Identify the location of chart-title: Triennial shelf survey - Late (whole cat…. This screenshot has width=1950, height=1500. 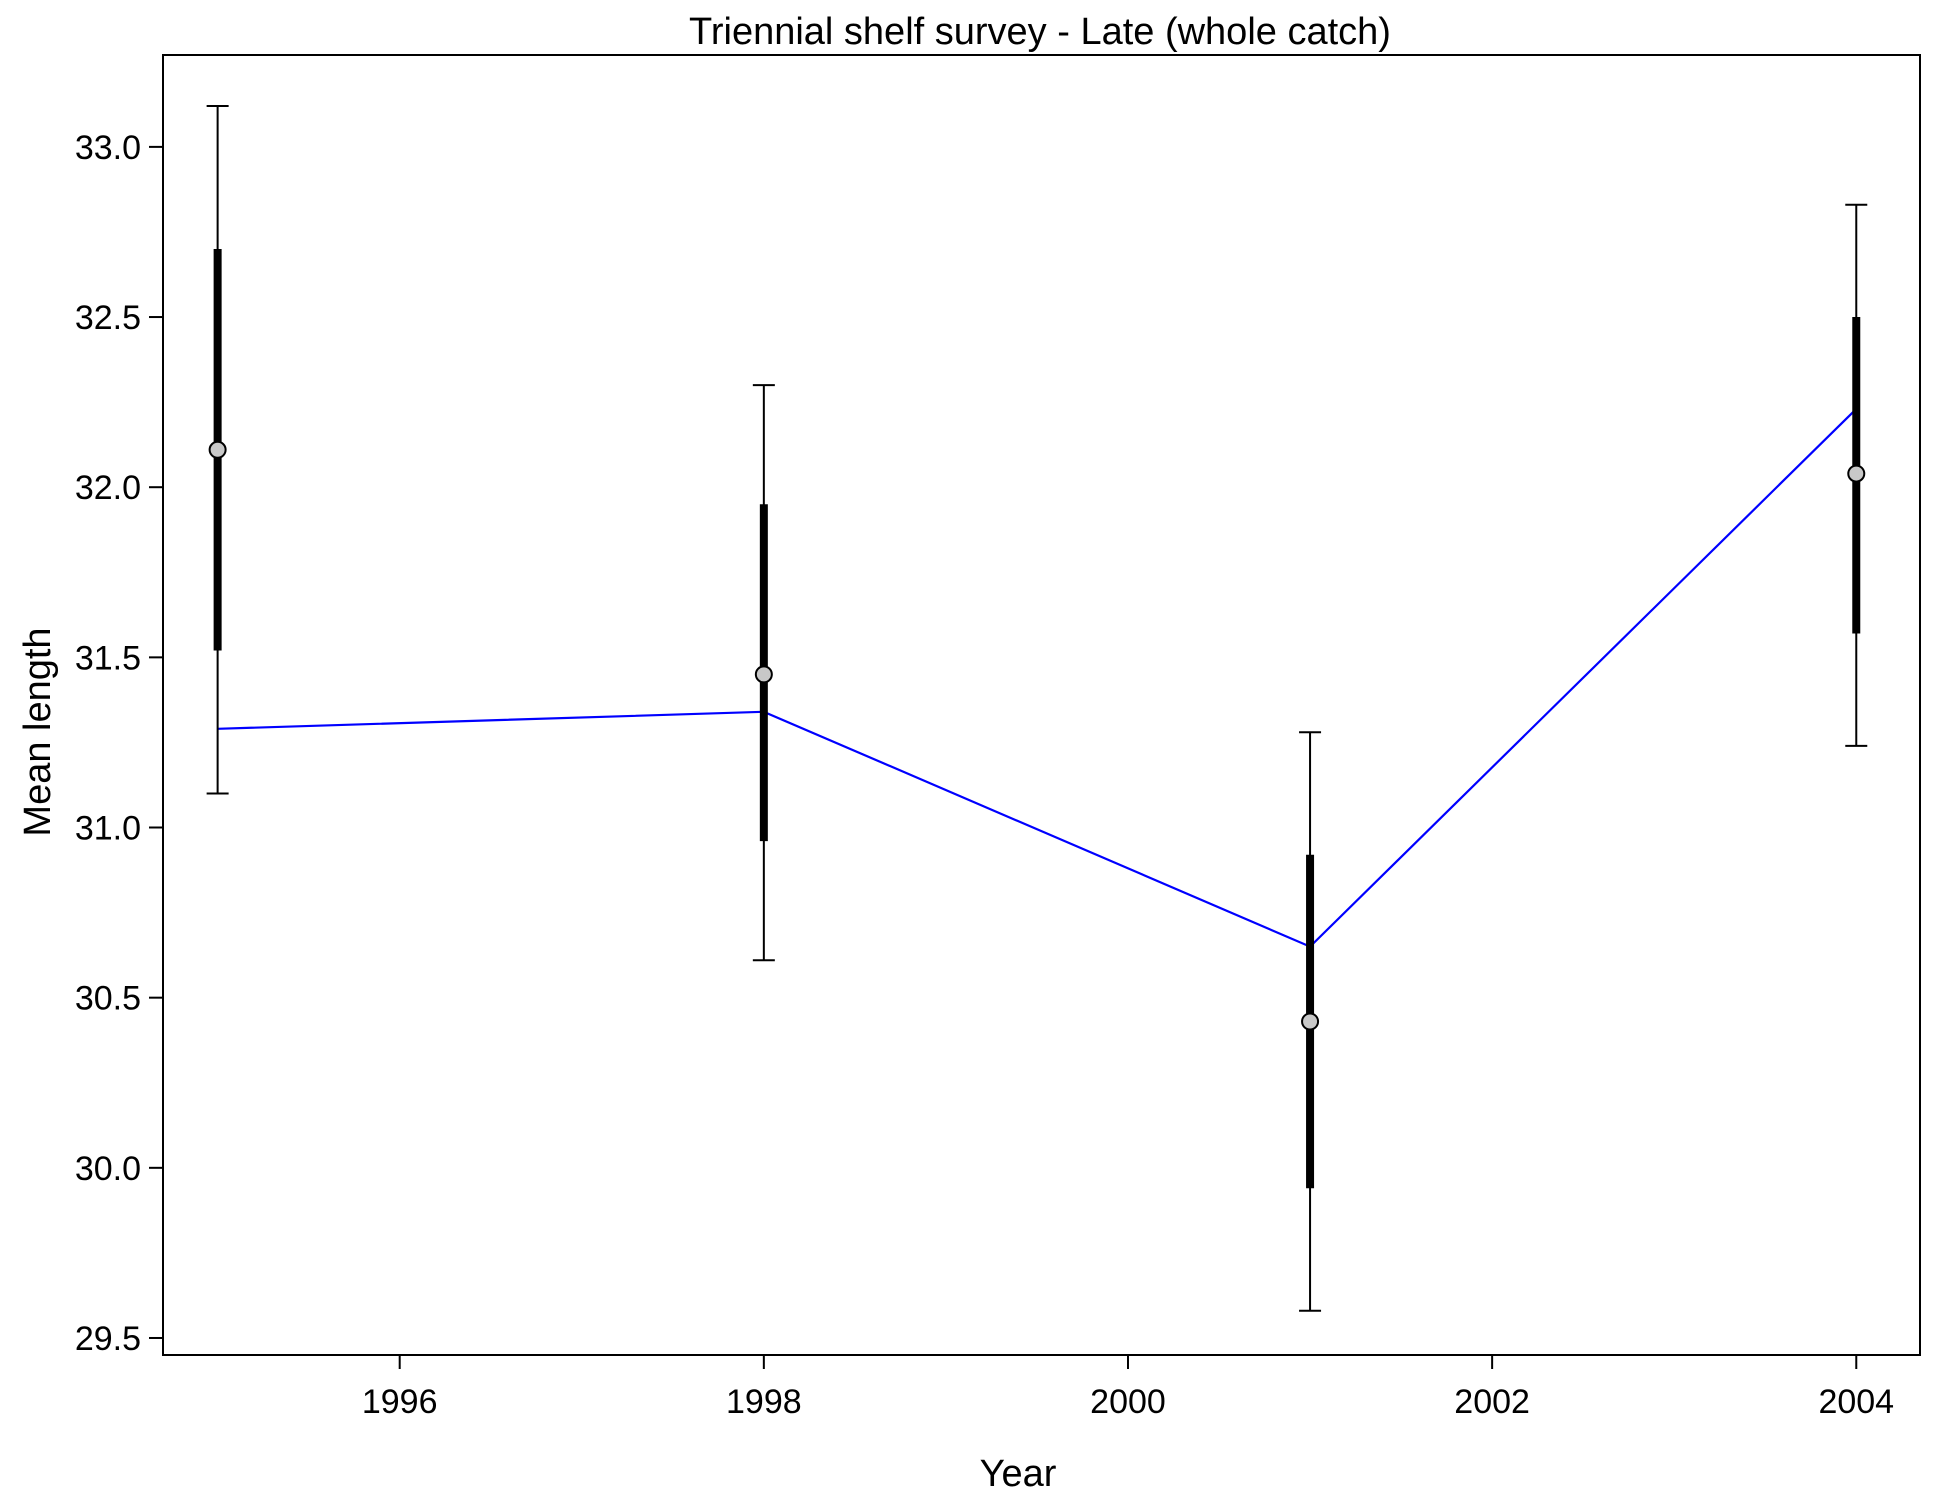
(1040, 32).